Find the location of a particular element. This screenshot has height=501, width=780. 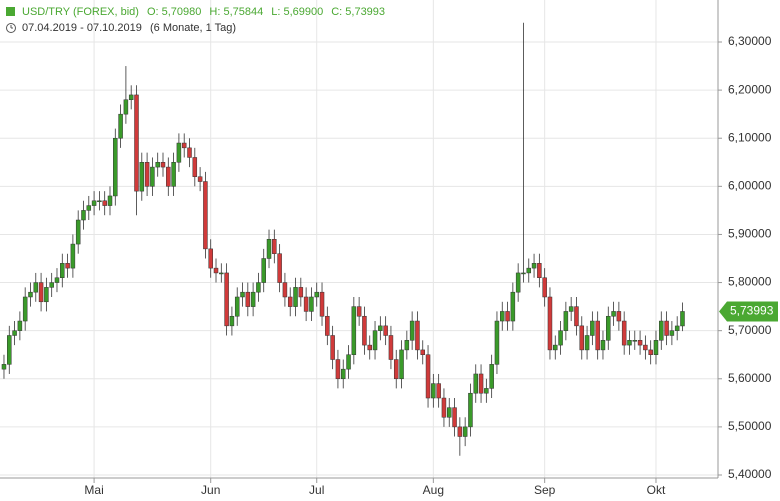

y-tick-label: 6,20000 is located at coordinates (750, 89).